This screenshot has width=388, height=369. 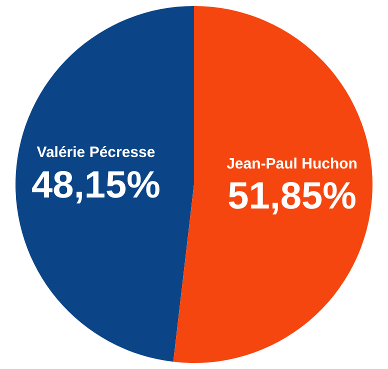 What do you see at coordinates (292, 197) in the screenshot?
I see `data-label: 51,85%` at bounding box center [292, 197].